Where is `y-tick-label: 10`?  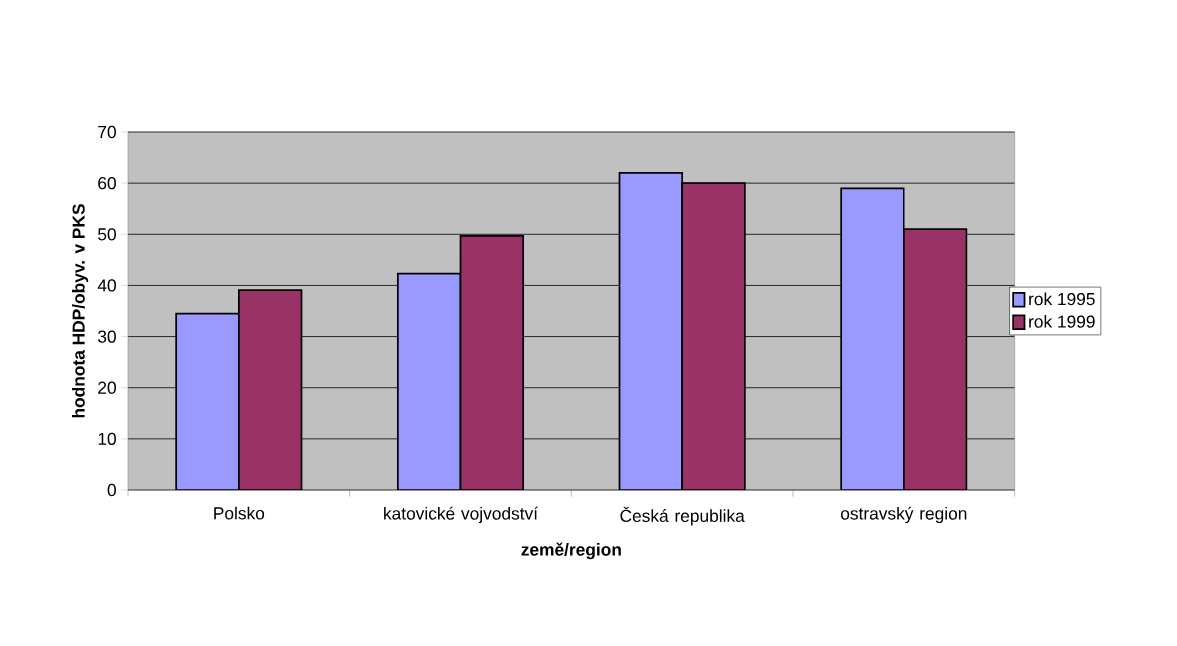 y-tick-label: 10 is located at coordinates (107, 438).